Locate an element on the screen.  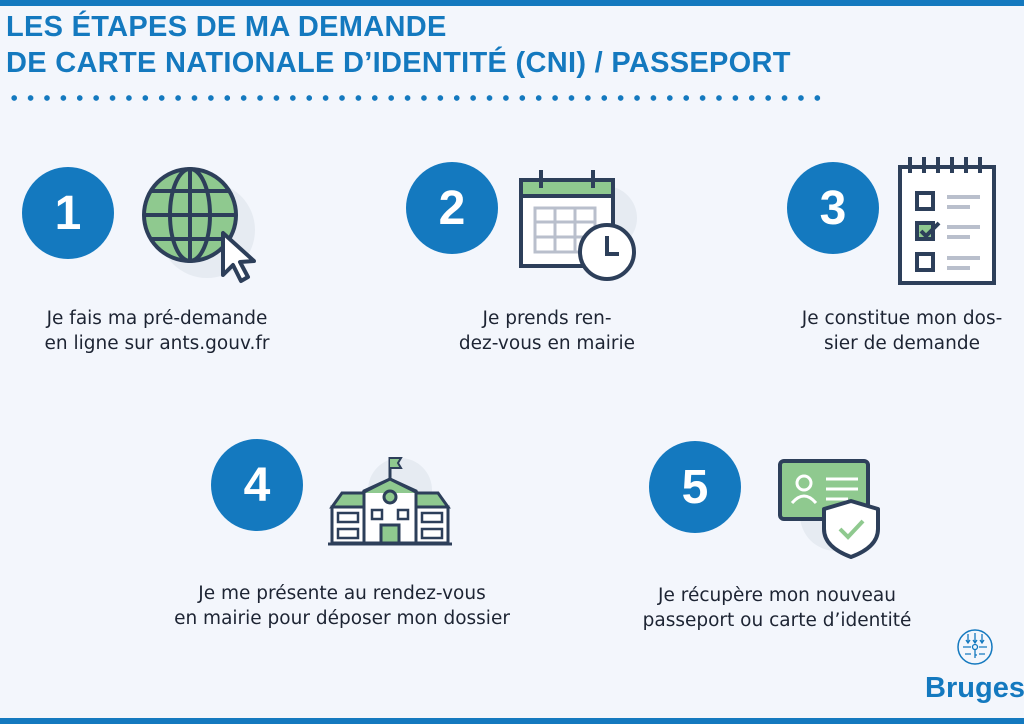
step-4-number: 4 is located at coordinates (257, 485).